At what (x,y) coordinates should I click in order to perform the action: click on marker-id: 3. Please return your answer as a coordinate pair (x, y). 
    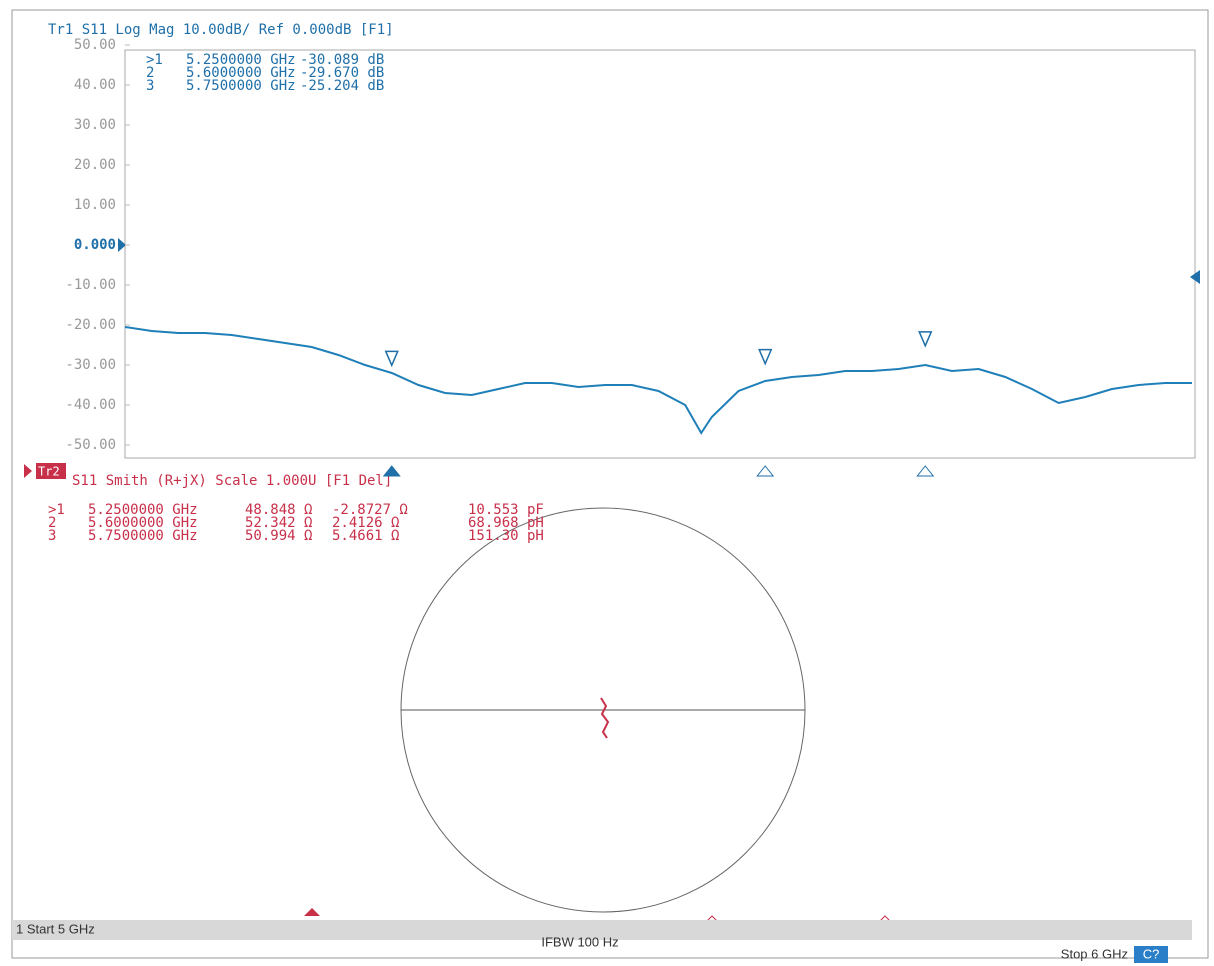
    Looking at the image, I should click on (150, 86).